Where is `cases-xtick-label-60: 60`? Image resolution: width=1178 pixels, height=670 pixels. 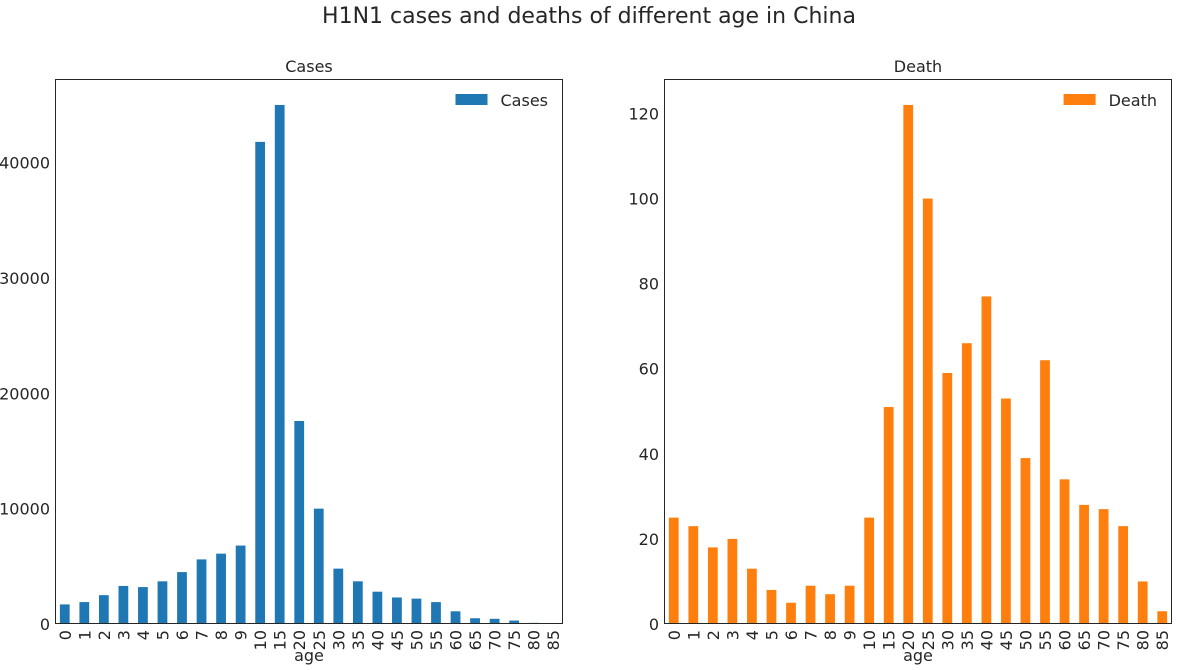
cases-xtick-label-60: 60 is located at coordinates (456, 640).